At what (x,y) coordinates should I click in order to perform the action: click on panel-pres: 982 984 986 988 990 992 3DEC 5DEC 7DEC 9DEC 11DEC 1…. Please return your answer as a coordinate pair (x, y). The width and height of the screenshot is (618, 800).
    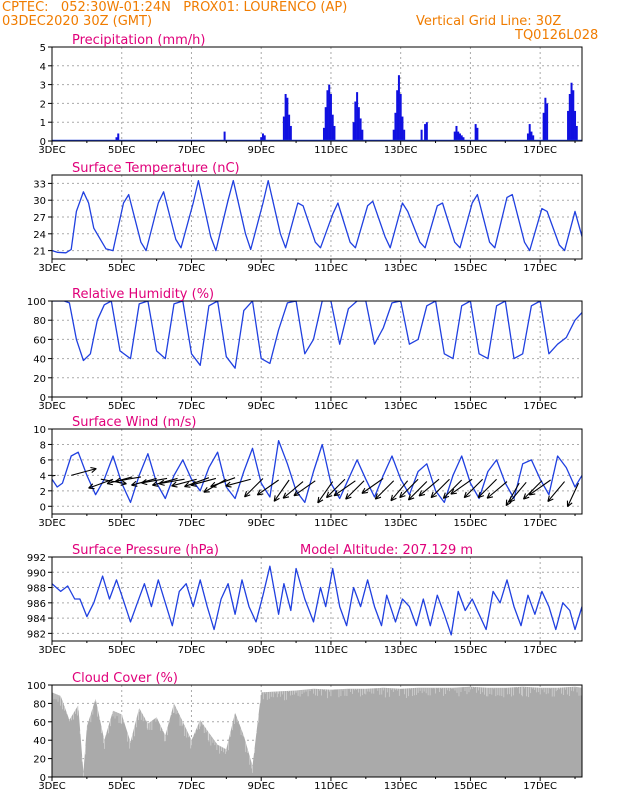
    Looking at the image, I should click on (305, 599).